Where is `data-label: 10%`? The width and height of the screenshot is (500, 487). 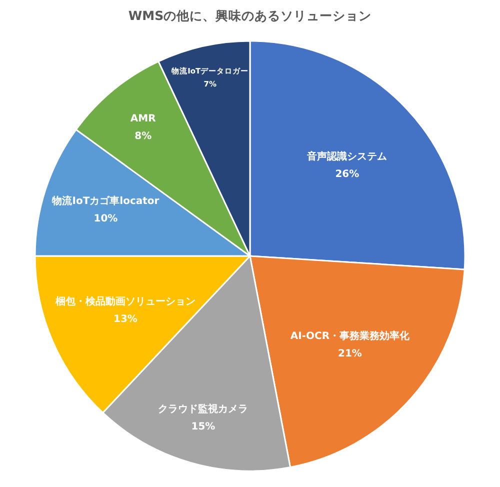 data-label: 10% is located at coordinates (106, 218).